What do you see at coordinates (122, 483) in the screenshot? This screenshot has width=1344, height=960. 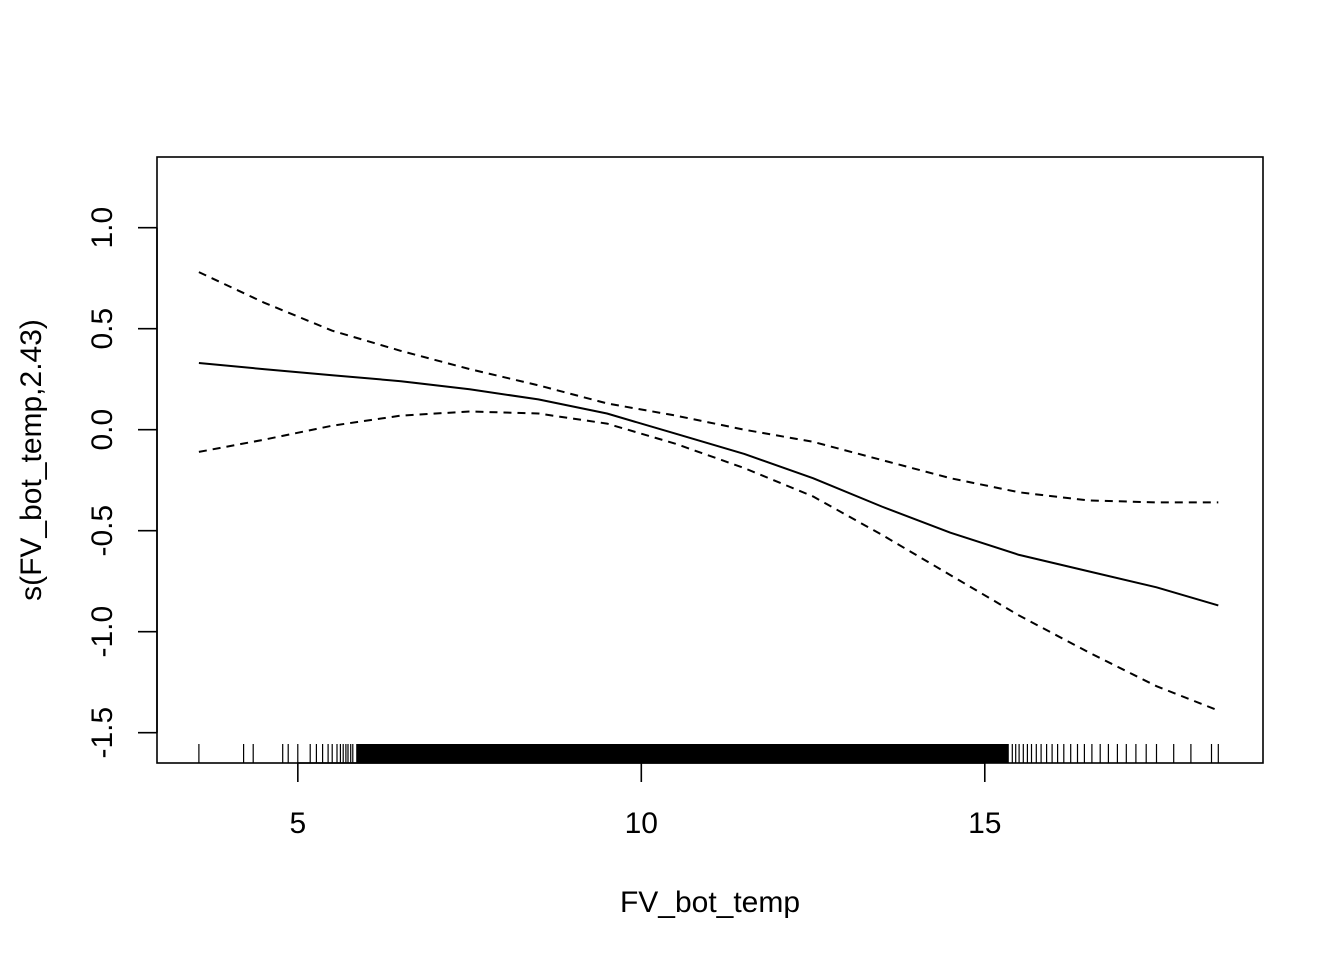 I see `y-axis: -1.5 -1.0 -0.5 0.0 0.5 1.0` at bounding box center [122, 483].